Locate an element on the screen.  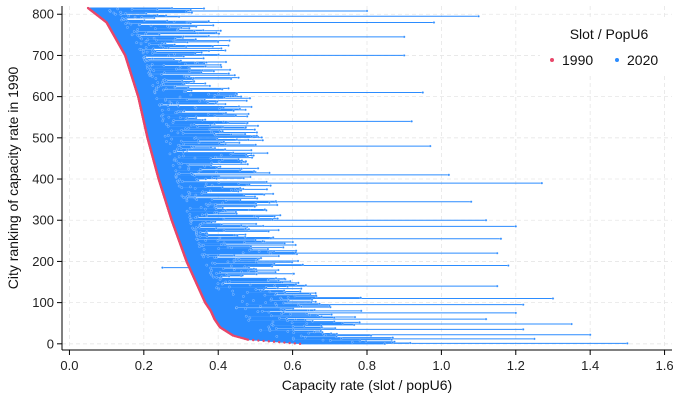
point-1990 is located at coordinates (274, 341).